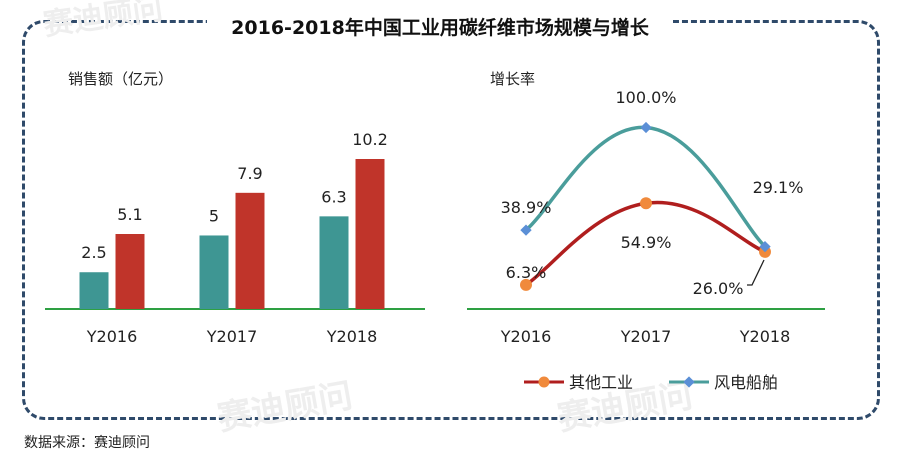  What do you see at coordinates (87, 443) in the screenshot?
I see `source-note: 数据来源：赛迪顾问` at bounding box center [87, 443].